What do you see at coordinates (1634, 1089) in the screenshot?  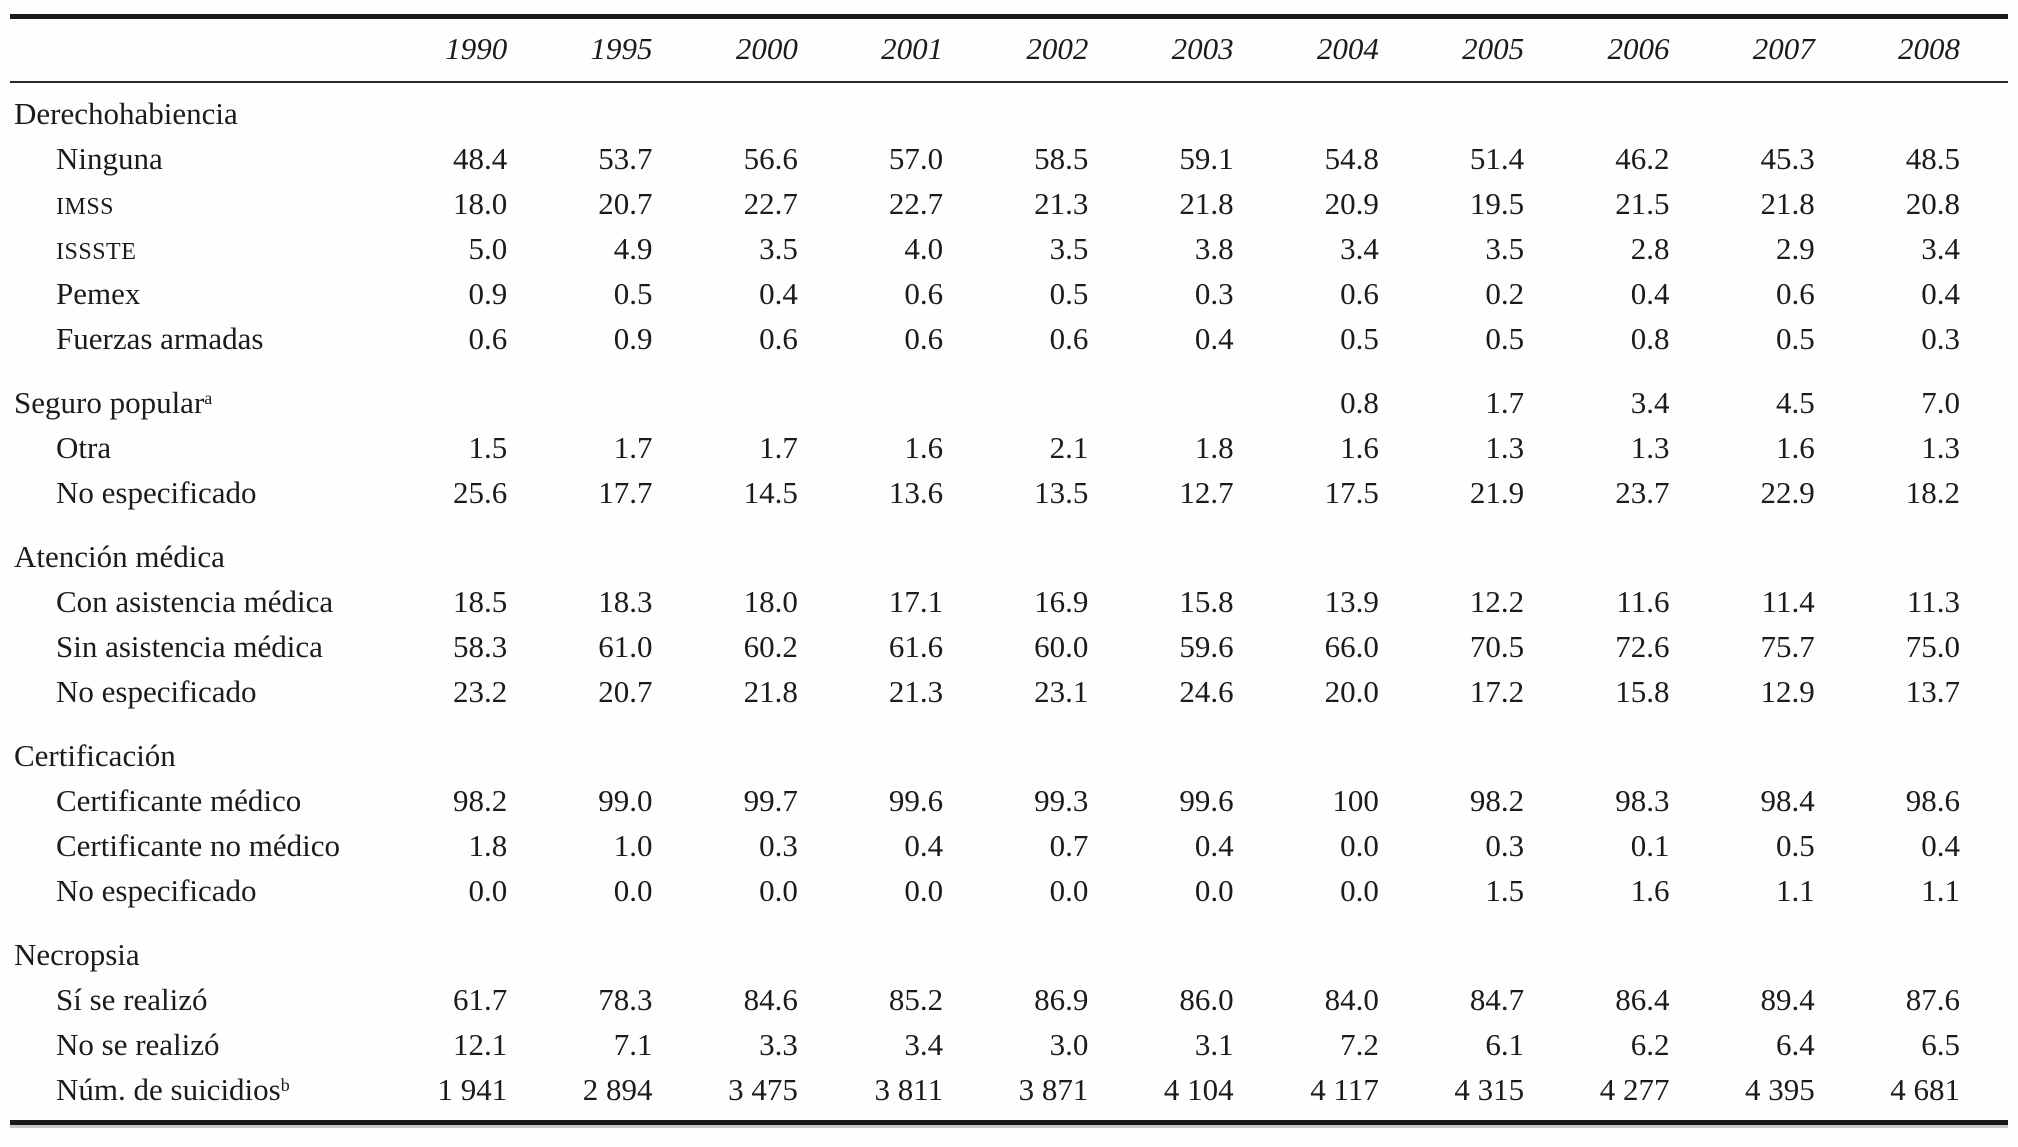 I see `table-cell: 4 277` at bounding box center [1634, 1089].